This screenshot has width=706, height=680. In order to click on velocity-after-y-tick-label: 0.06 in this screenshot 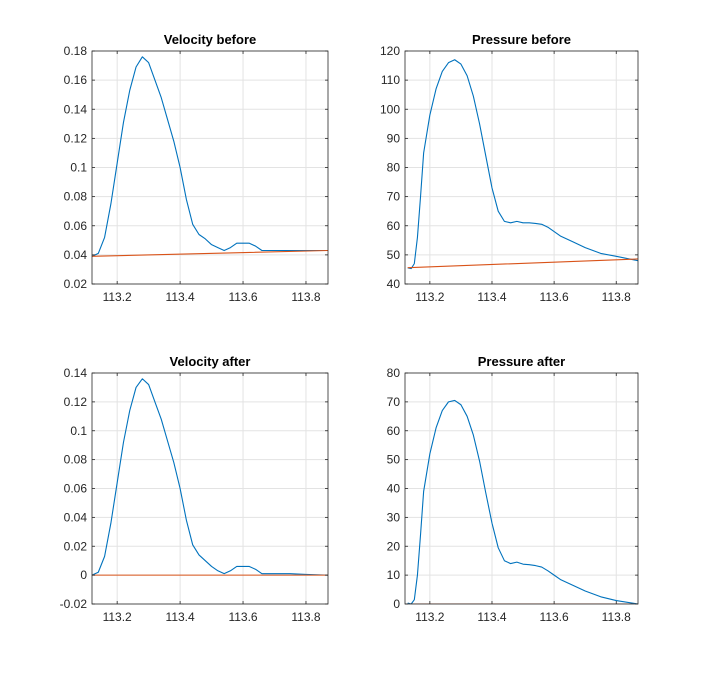, I will do `click(76, 489)`.